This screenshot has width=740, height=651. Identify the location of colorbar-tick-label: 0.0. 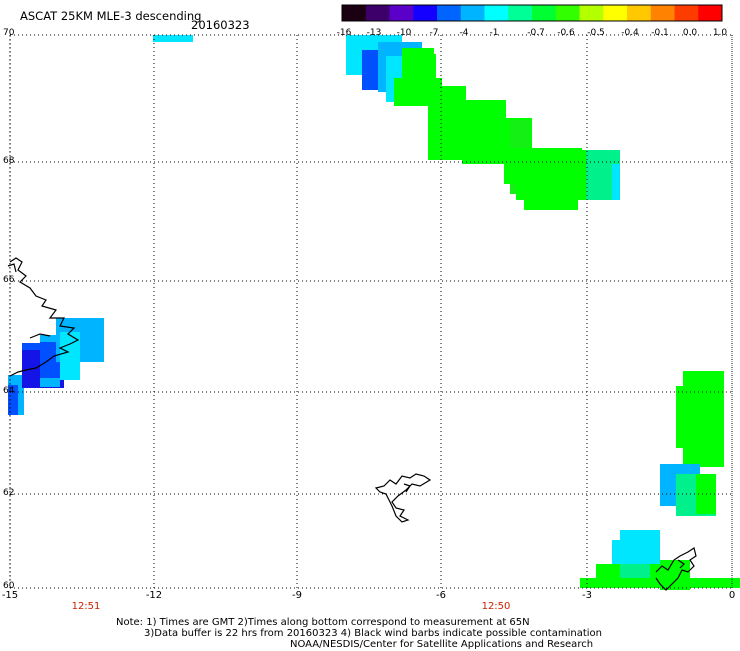
(690, 33).